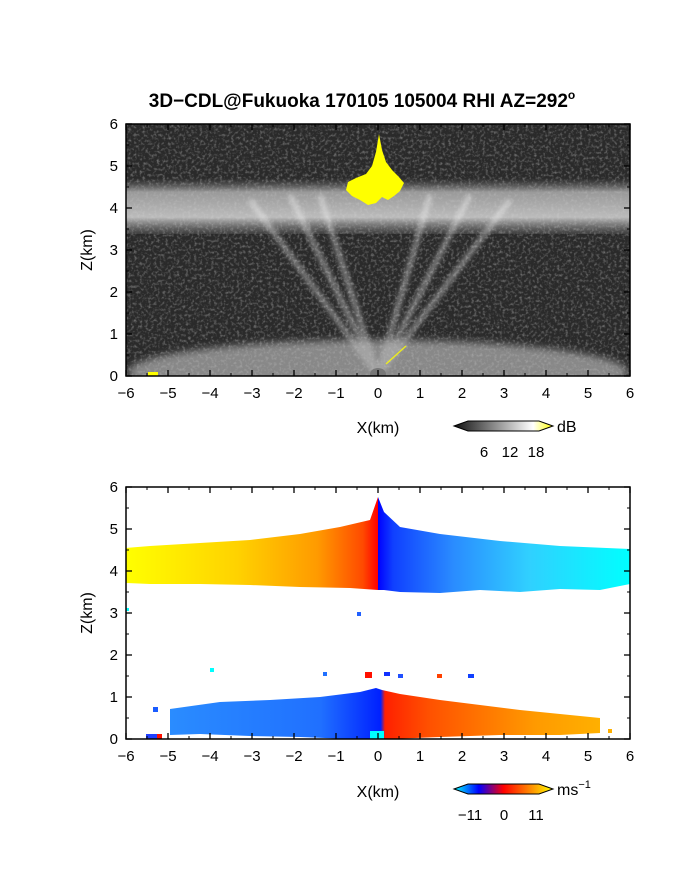 The image size is (680, 880). I want to click on colorbar-tick: 0, so click(504, 815).